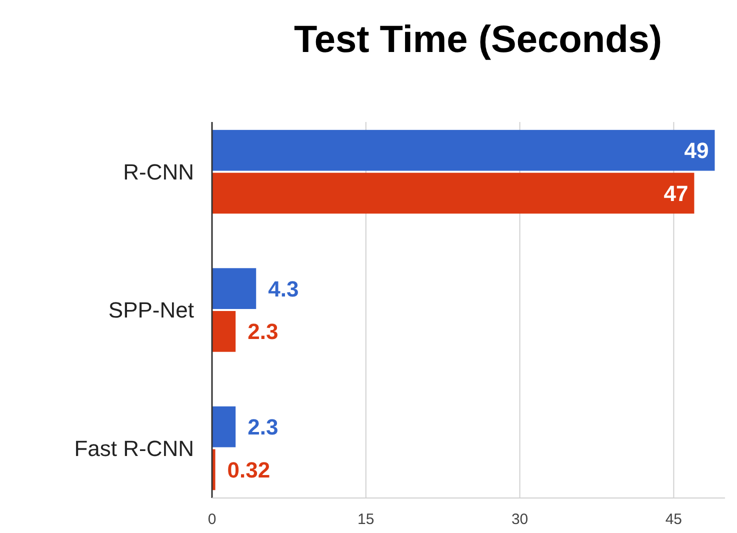 This screenshot has height=533, width=737. I want to click on x-tick-label: 15, so click(366, 519).